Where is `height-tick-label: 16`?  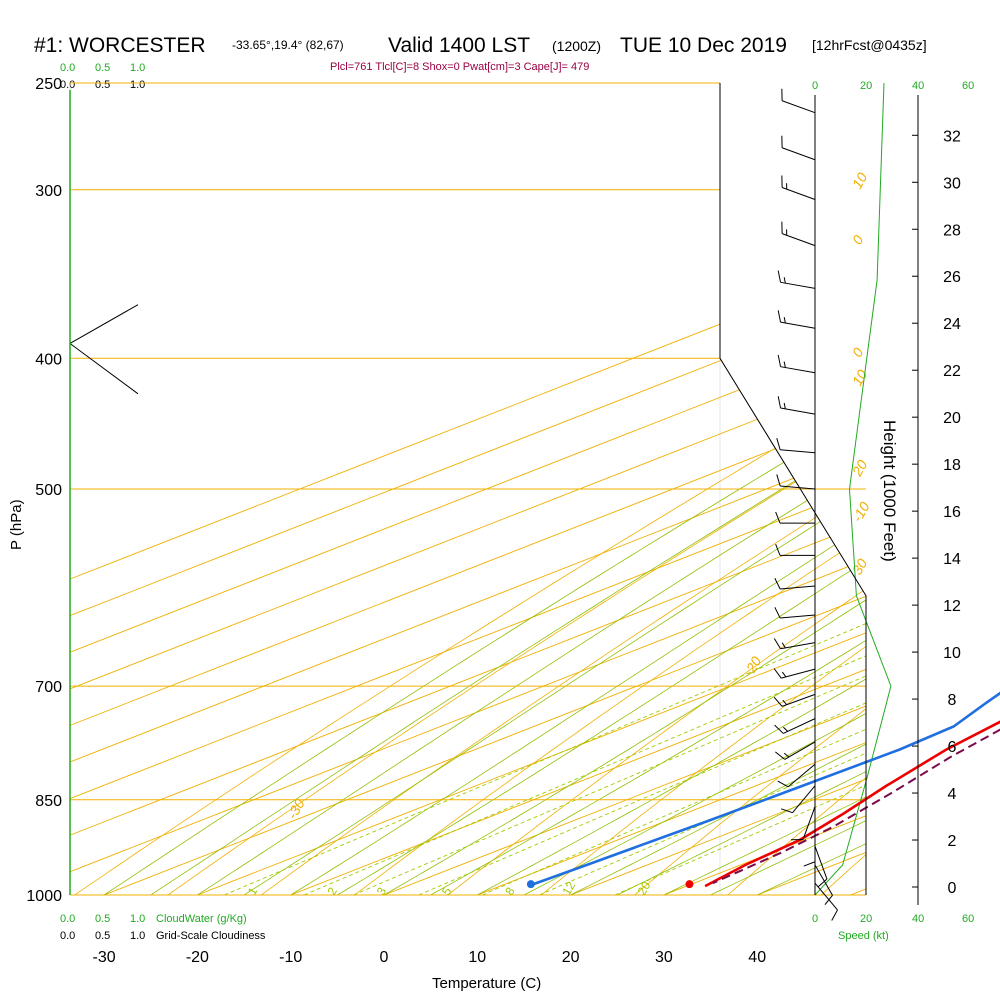 height-tick-label: 16 is located at coordinates (952, 512).